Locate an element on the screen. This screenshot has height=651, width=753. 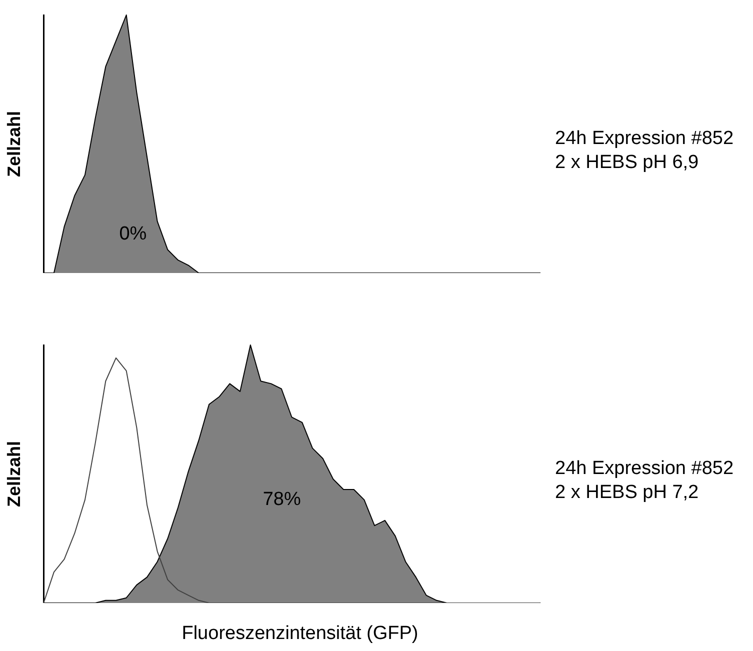
annotation: 0% is located at coordinates (133, 234).